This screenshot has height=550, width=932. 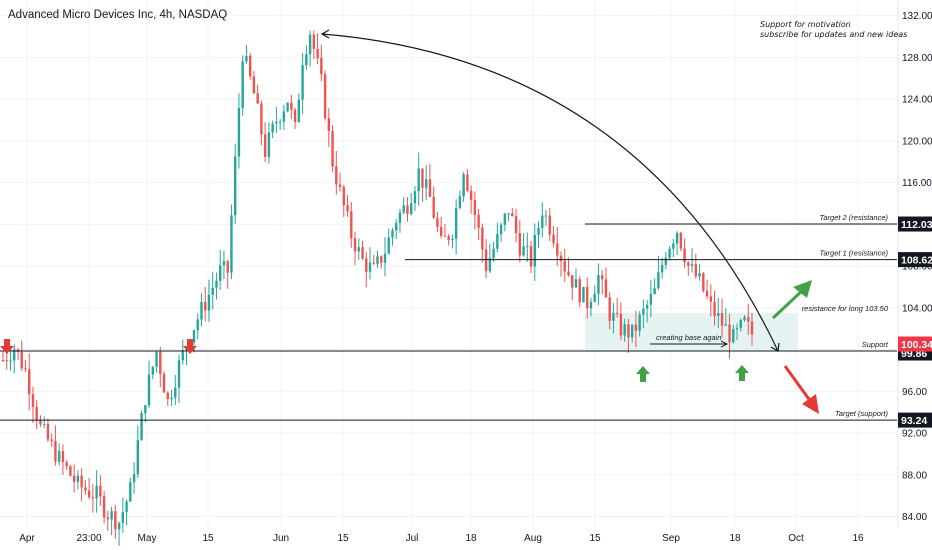 What do you see at coordinates (801, 389) in the screenshot?
I see `red-projection-arrow` at bounding box center [801, 389].